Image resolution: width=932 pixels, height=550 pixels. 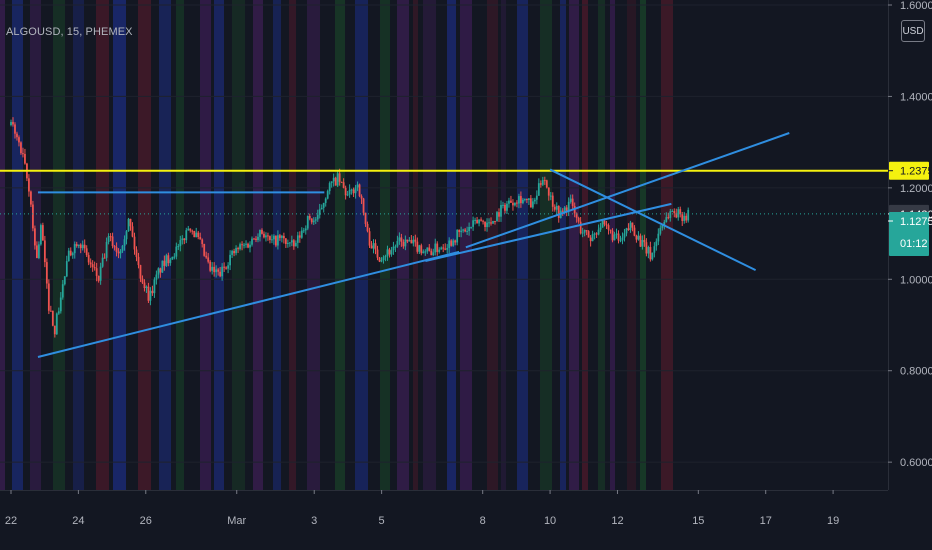 I want to click on time-tick-label: 3, so click(x=314, y=521).